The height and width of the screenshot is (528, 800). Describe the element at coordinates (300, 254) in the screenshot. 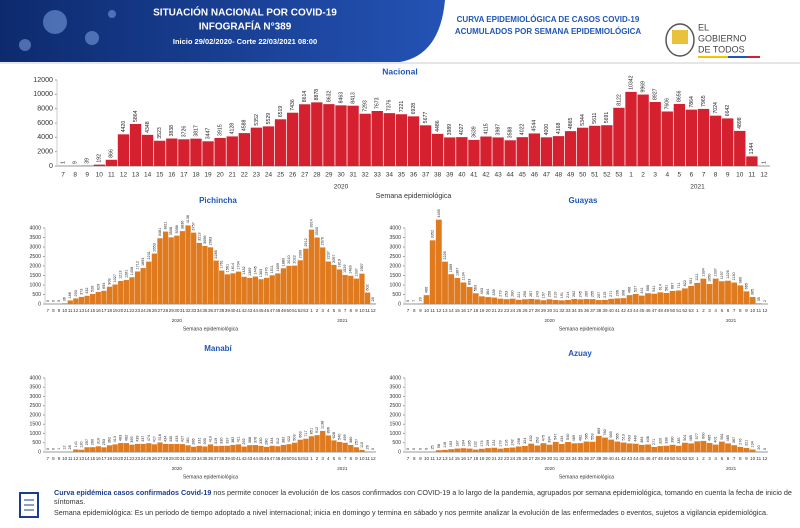

I see `value-label: 2300` at that location.